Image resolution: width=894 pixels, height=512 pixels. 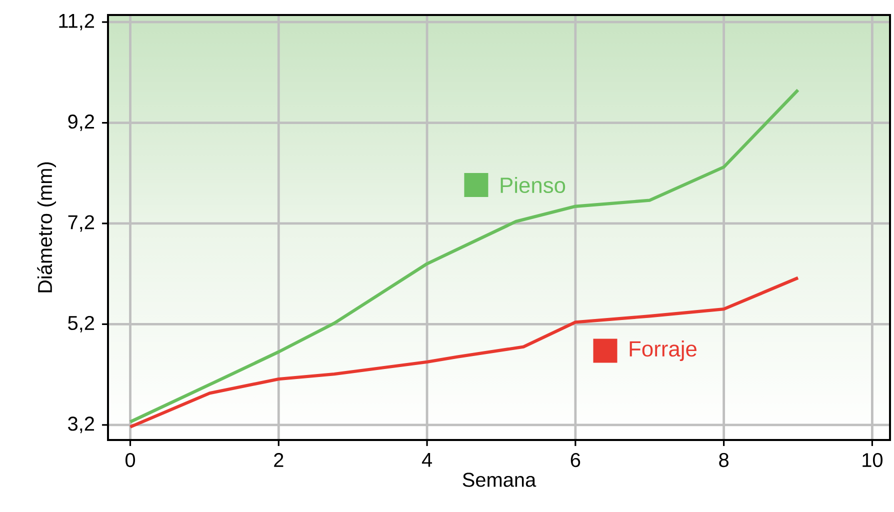 I want to click on x-axis-title: Semana, so click(x=499, y=479).